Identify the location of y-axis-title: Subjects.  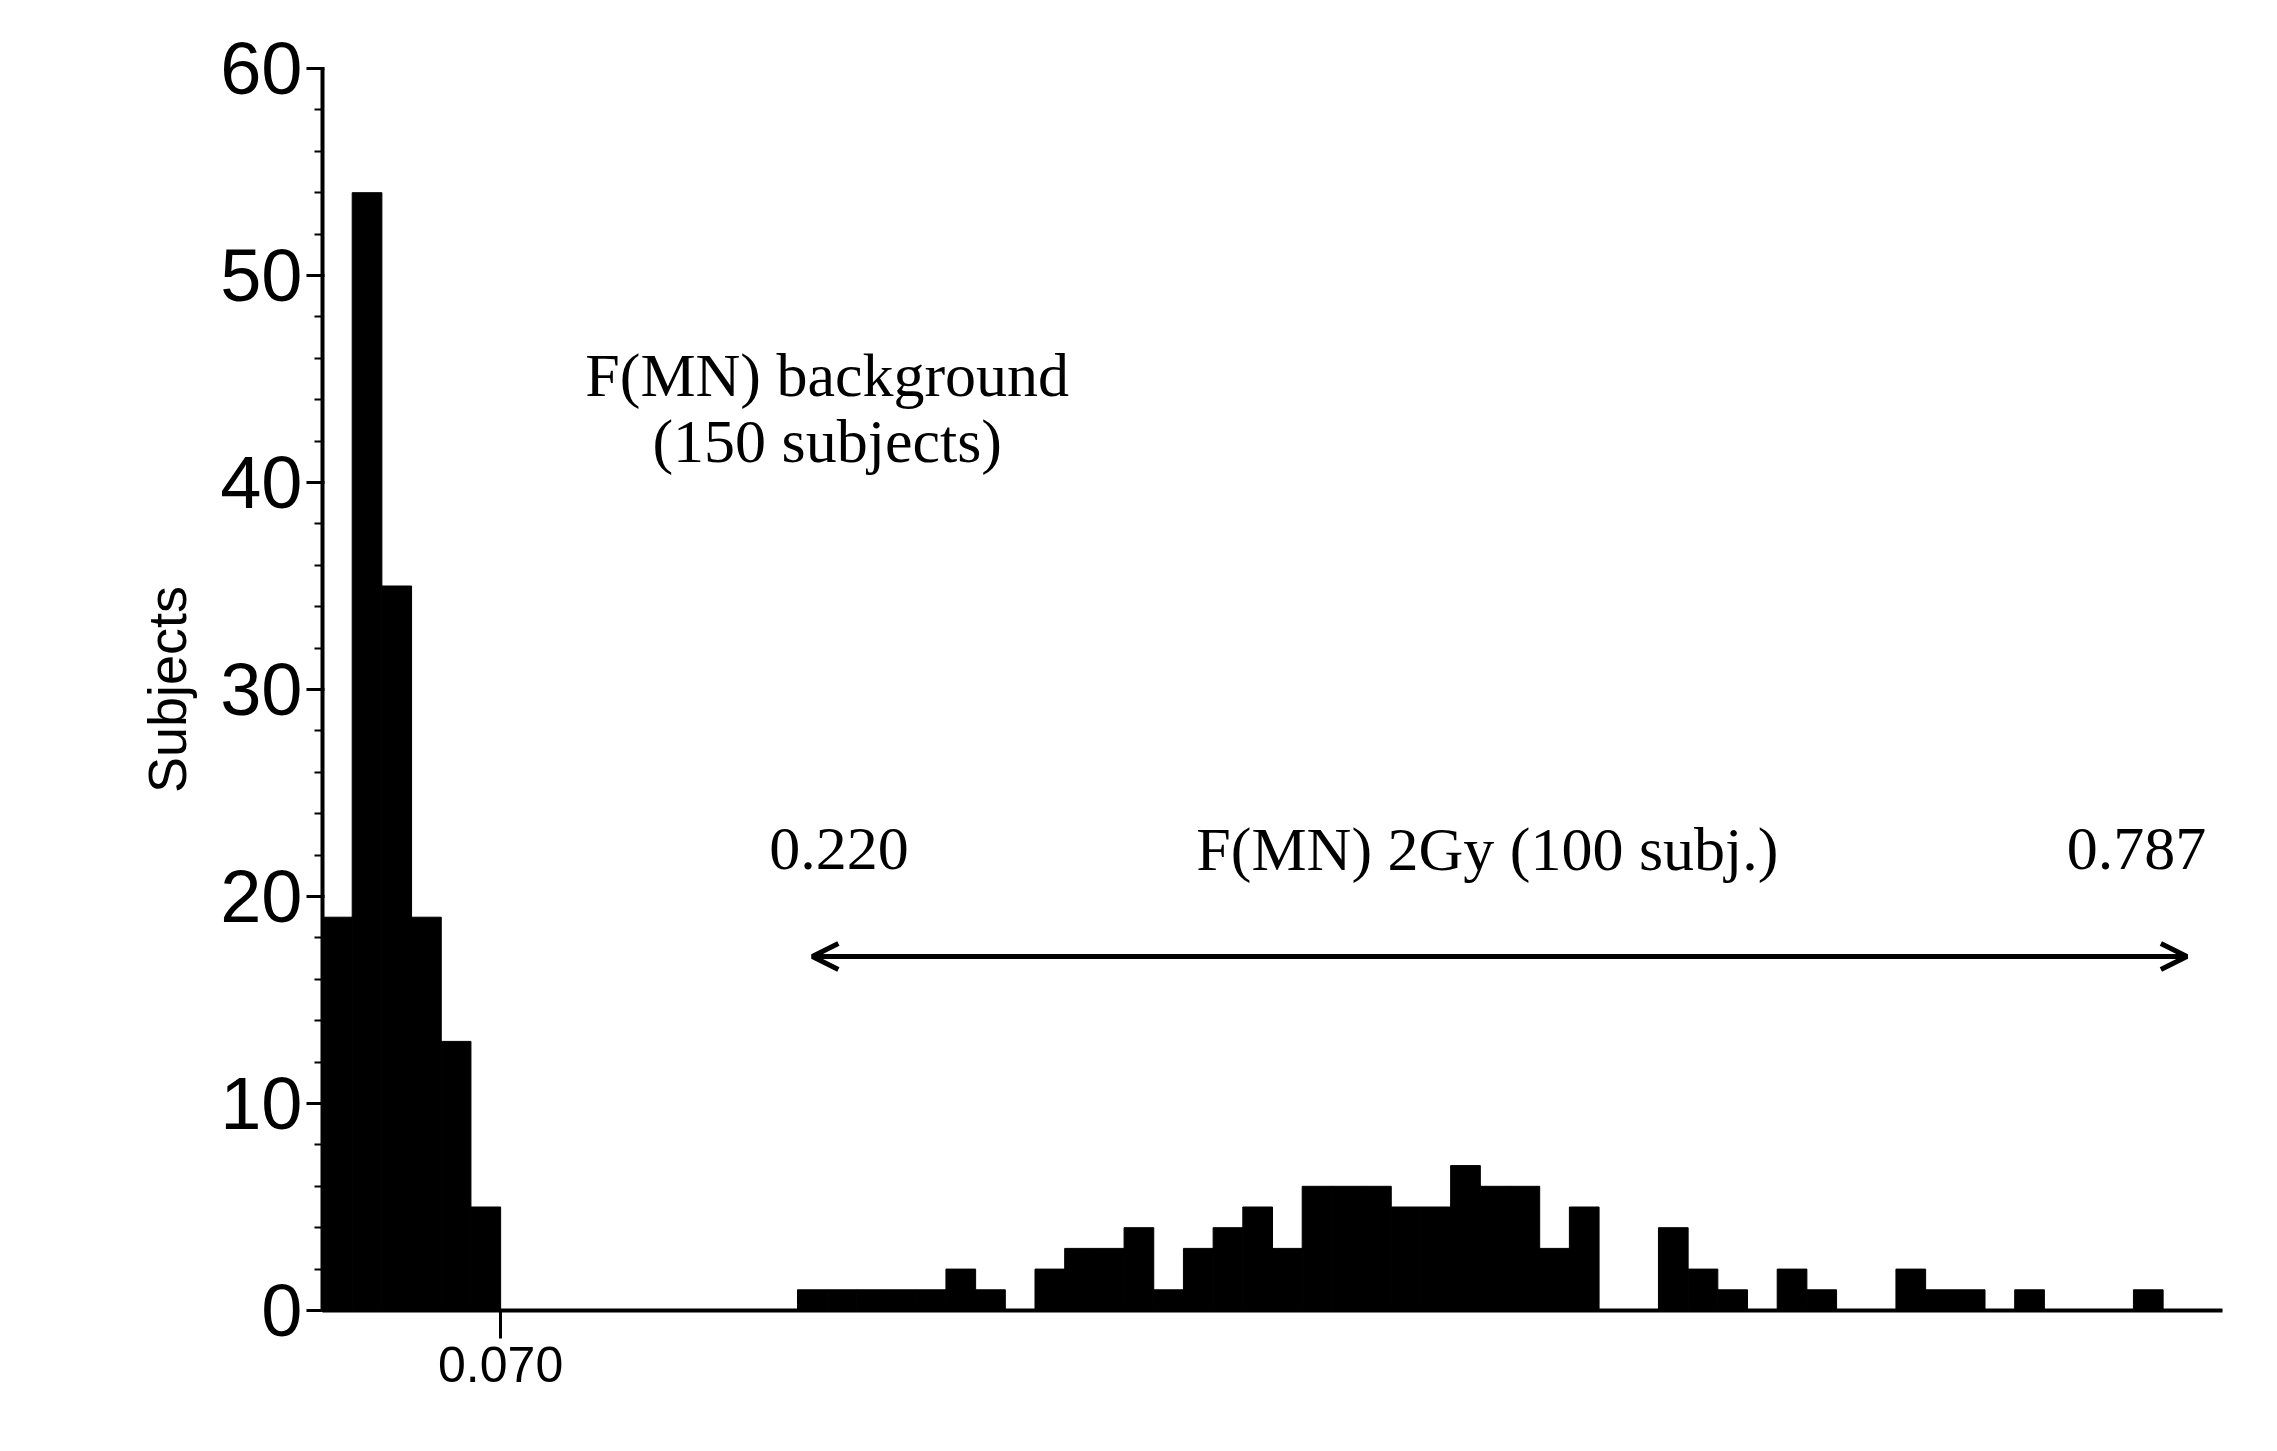
(167, 689).